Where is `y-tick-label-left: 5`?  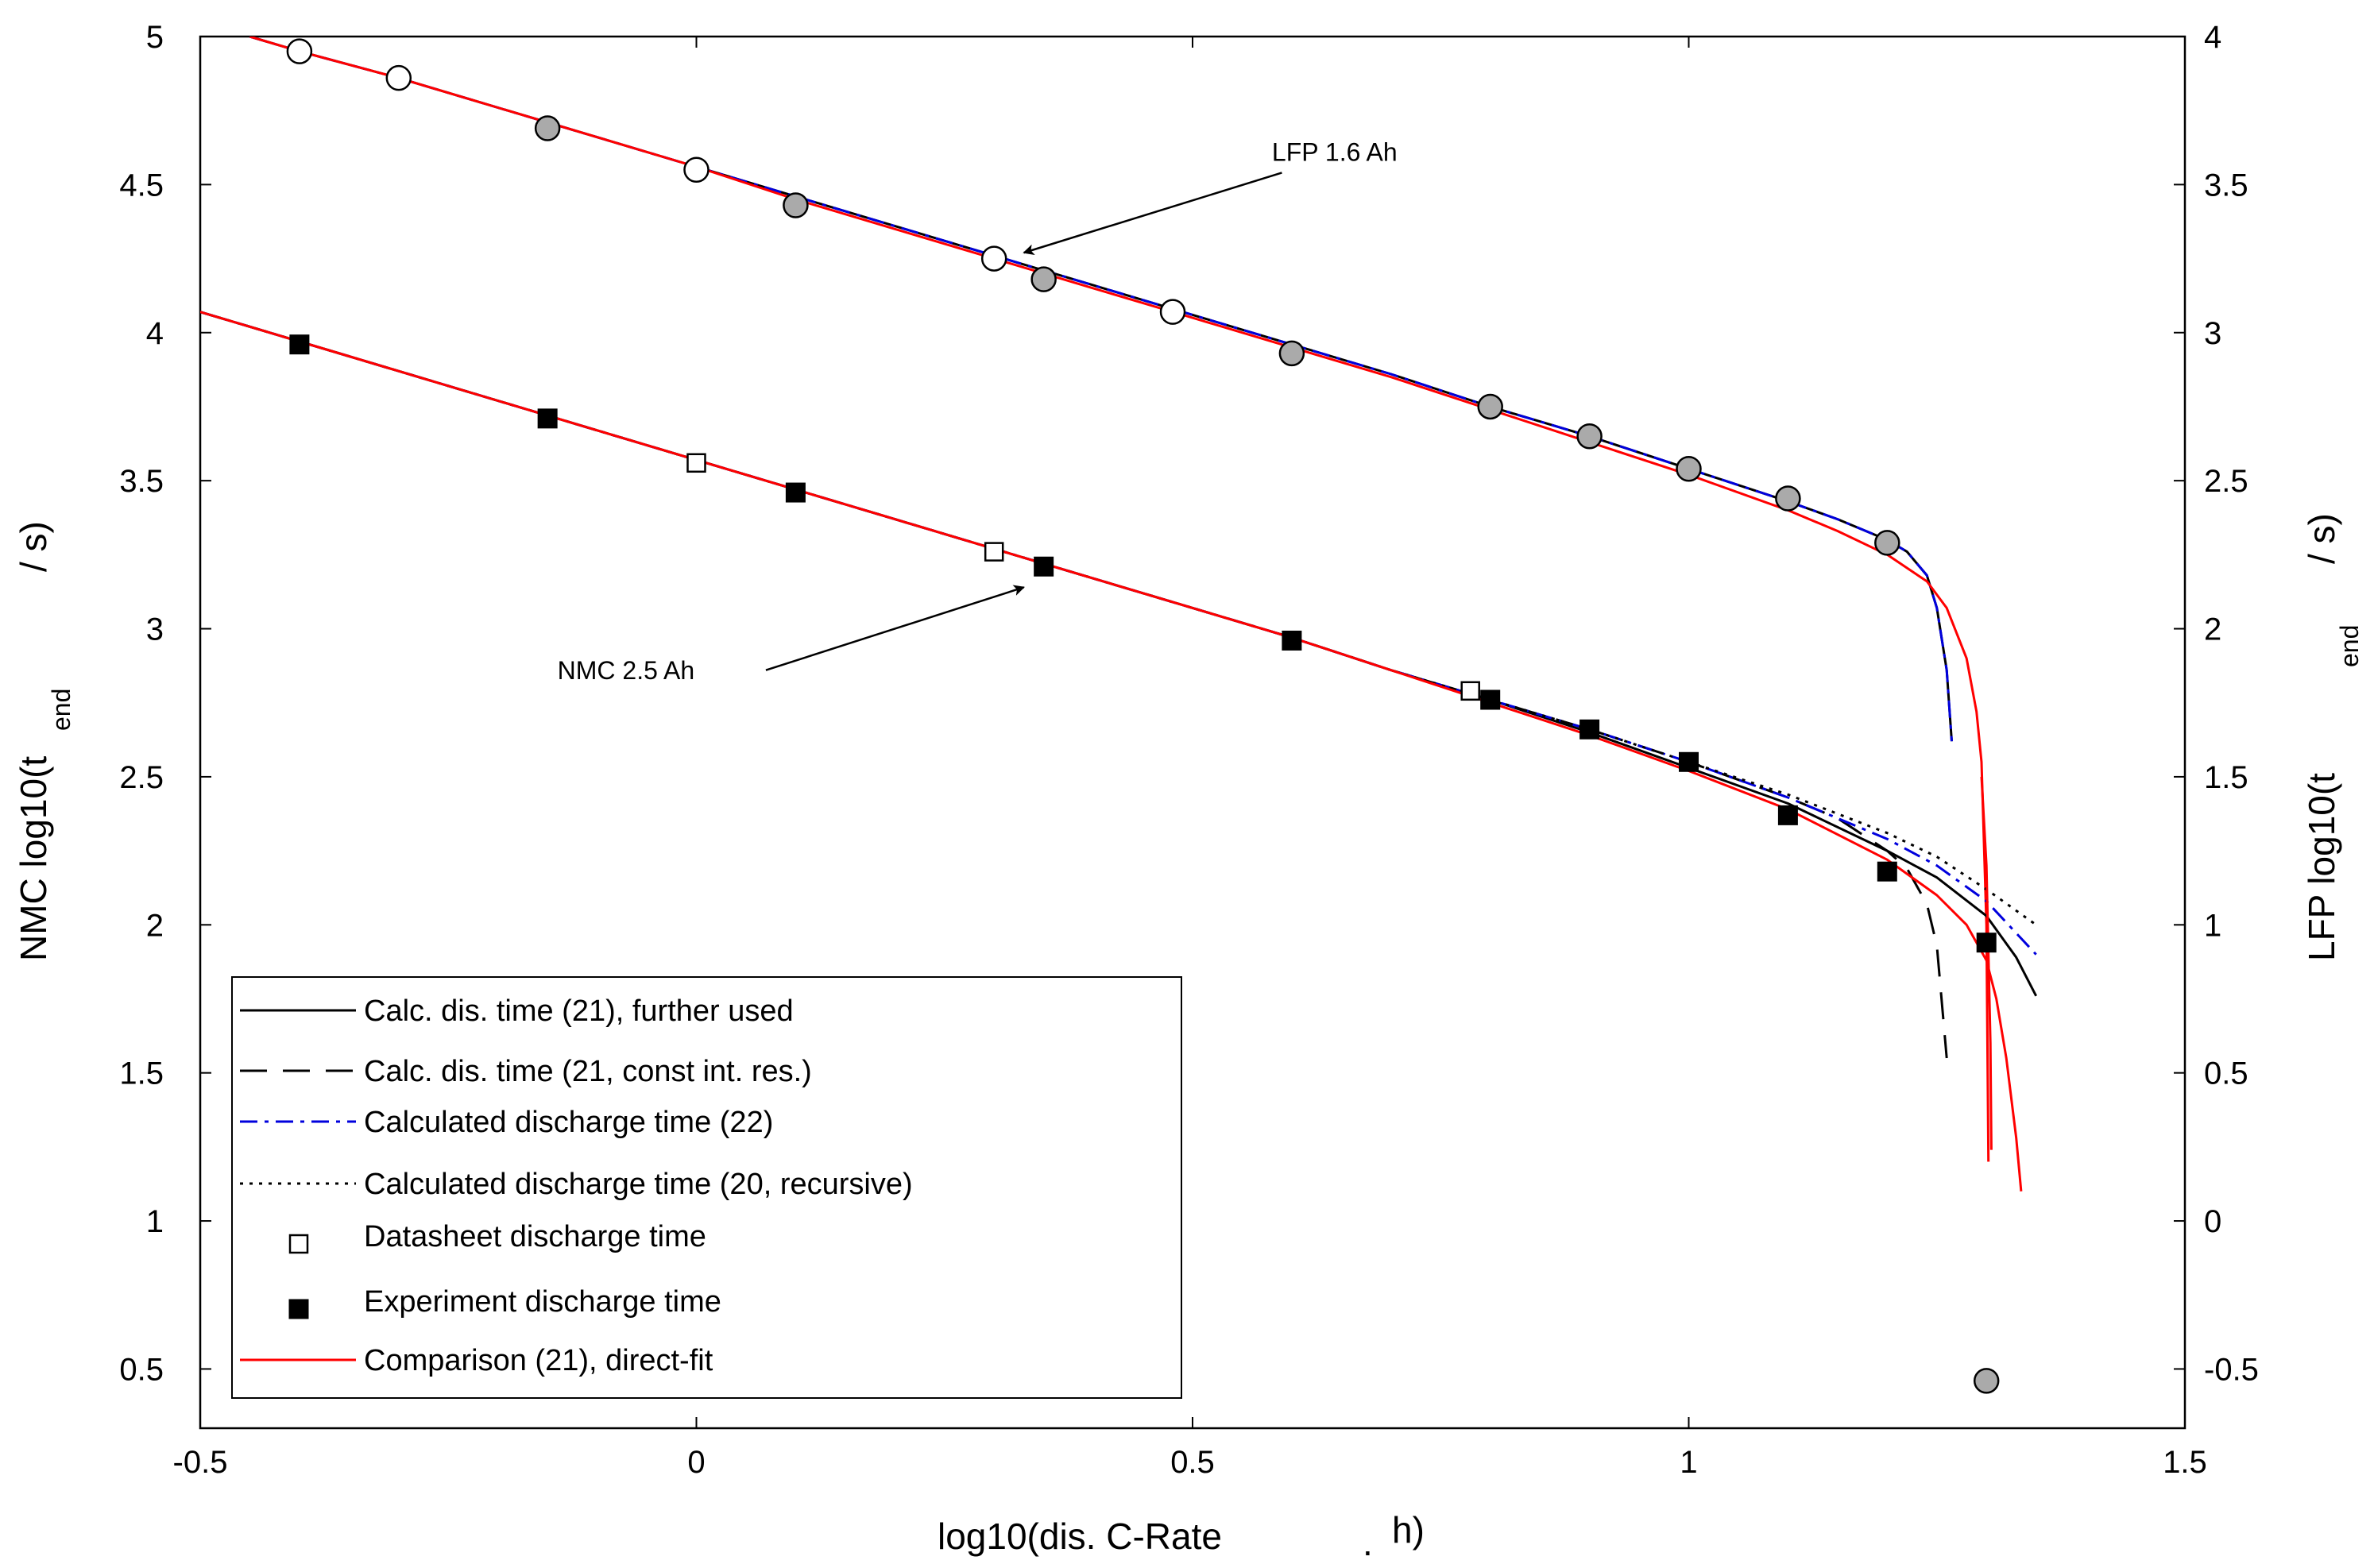 y-tick-label-left: 5 is located at coordinates (155, 37).